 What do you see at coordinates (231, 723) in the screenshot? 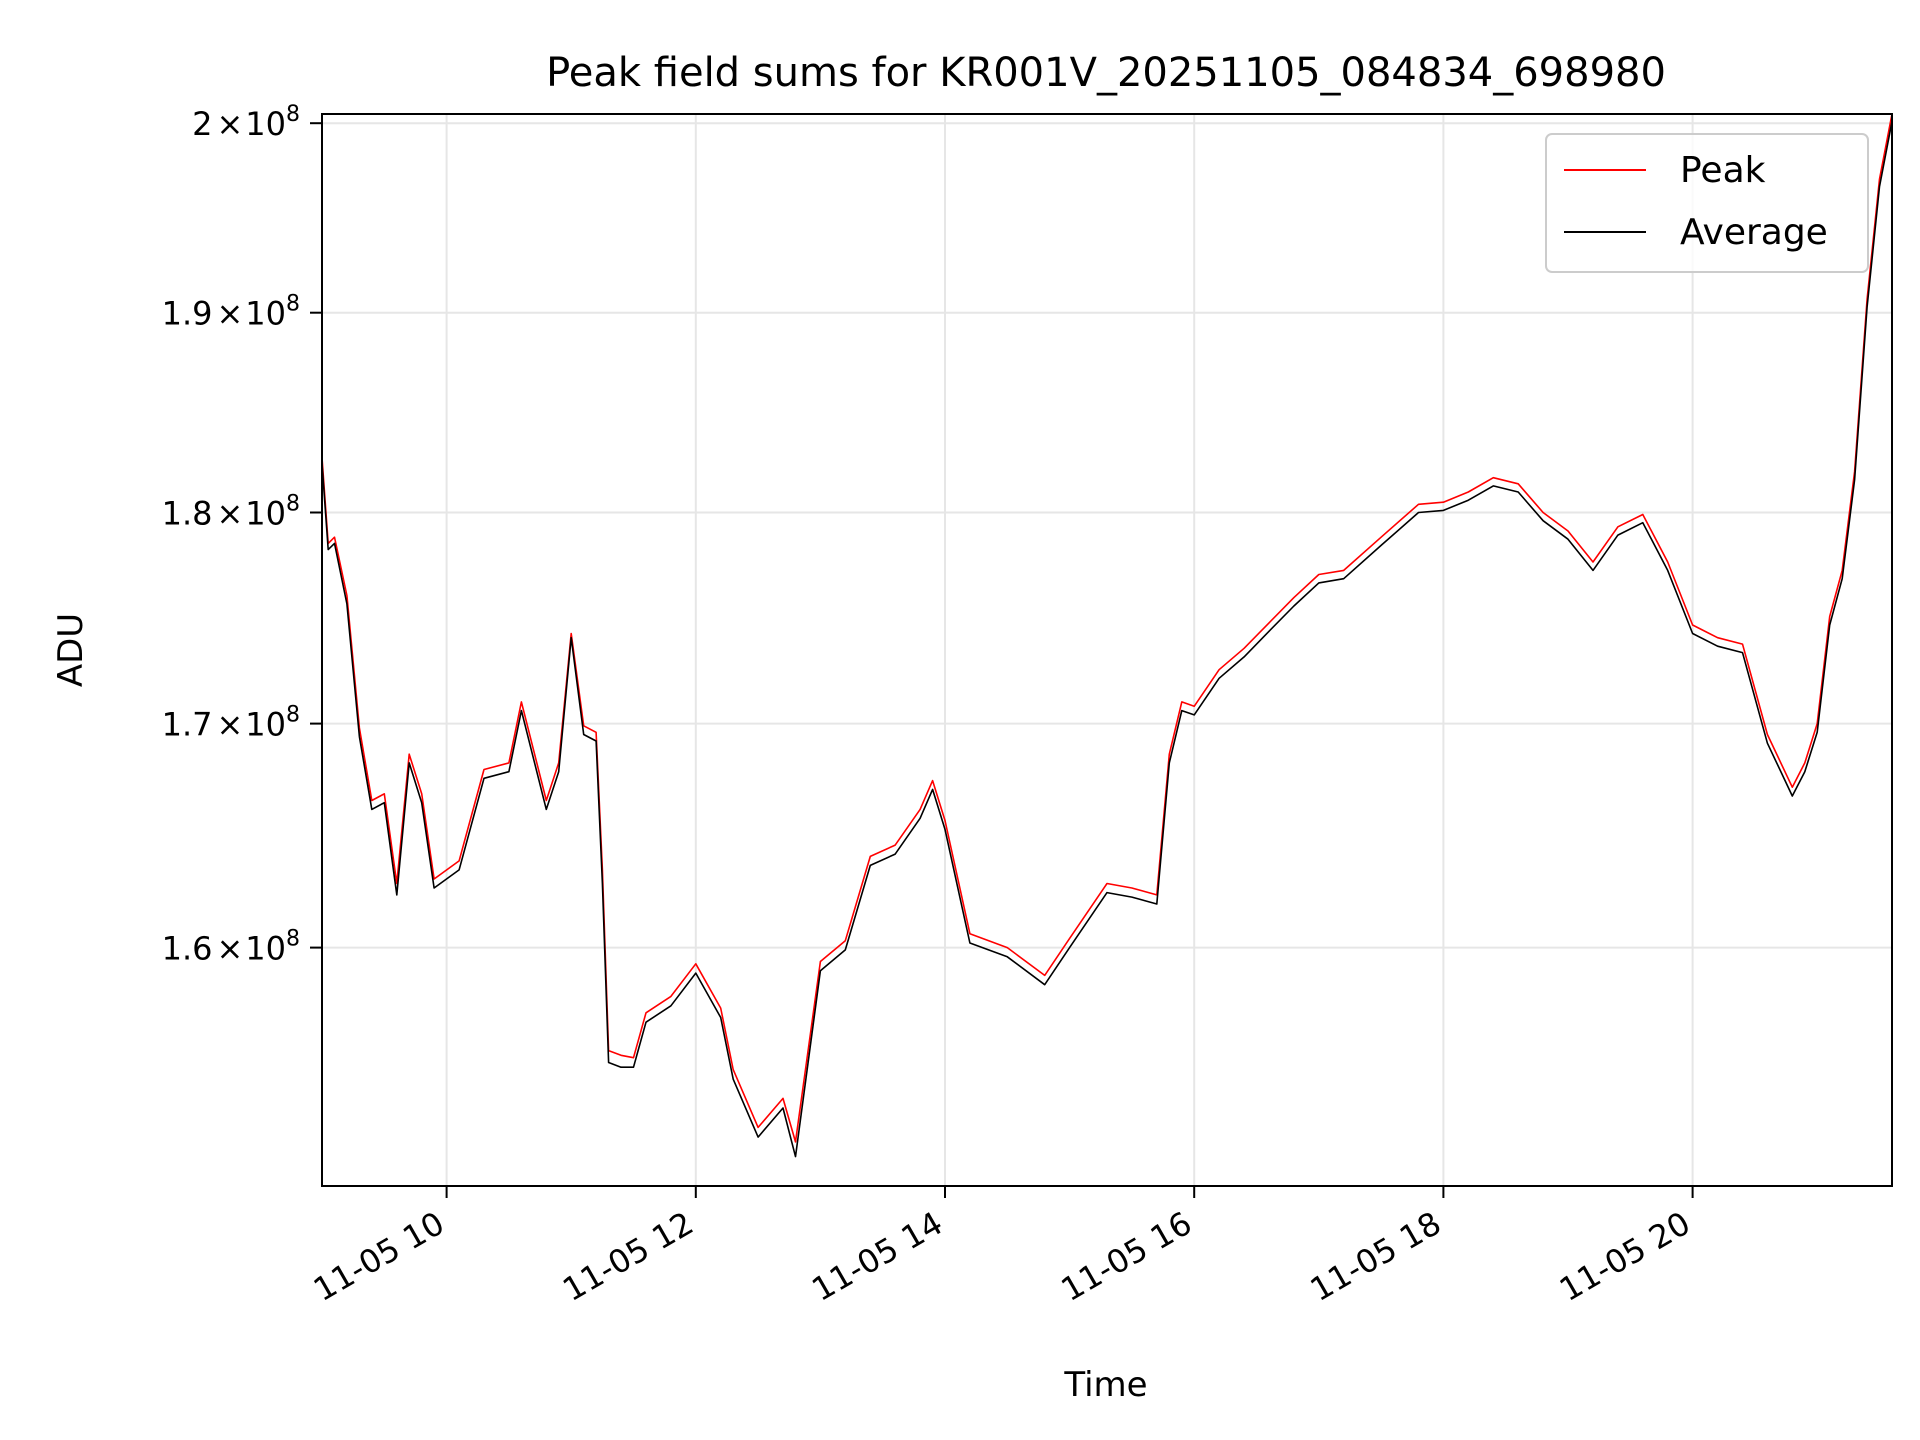
I see `y-tick-label: 1.7 ×108` at bounding box center [231, 723].